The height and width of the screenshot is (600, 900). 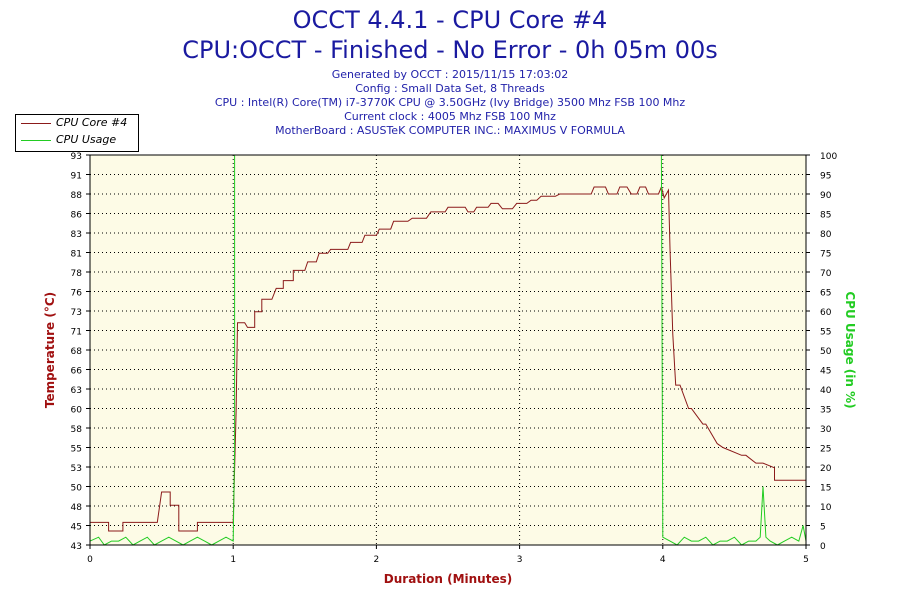 What do you see at coordinates (825, 333) in the screenshot?
I see `y2-tick-label: 55` at bounding box center [825, 333].